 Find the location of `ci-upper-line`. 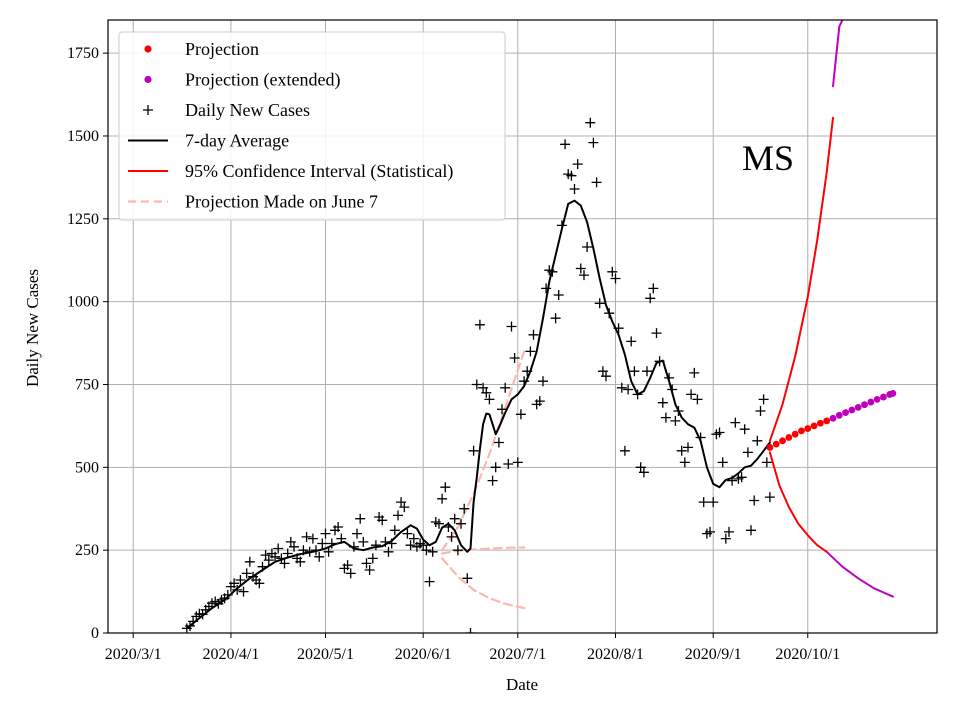

ci-upper-line is located at coordinates (801, 279).